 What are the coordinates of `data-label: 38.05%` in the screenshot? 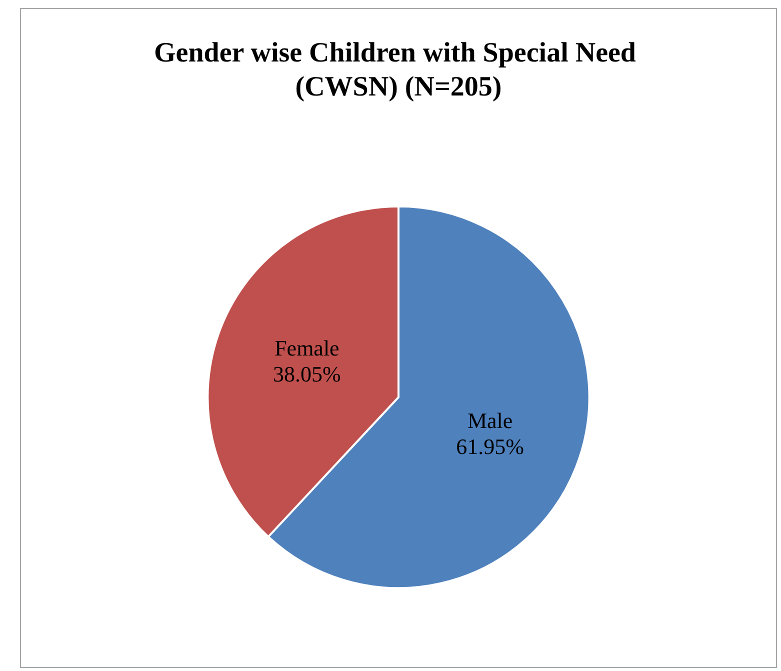 It's located at (307, 374).